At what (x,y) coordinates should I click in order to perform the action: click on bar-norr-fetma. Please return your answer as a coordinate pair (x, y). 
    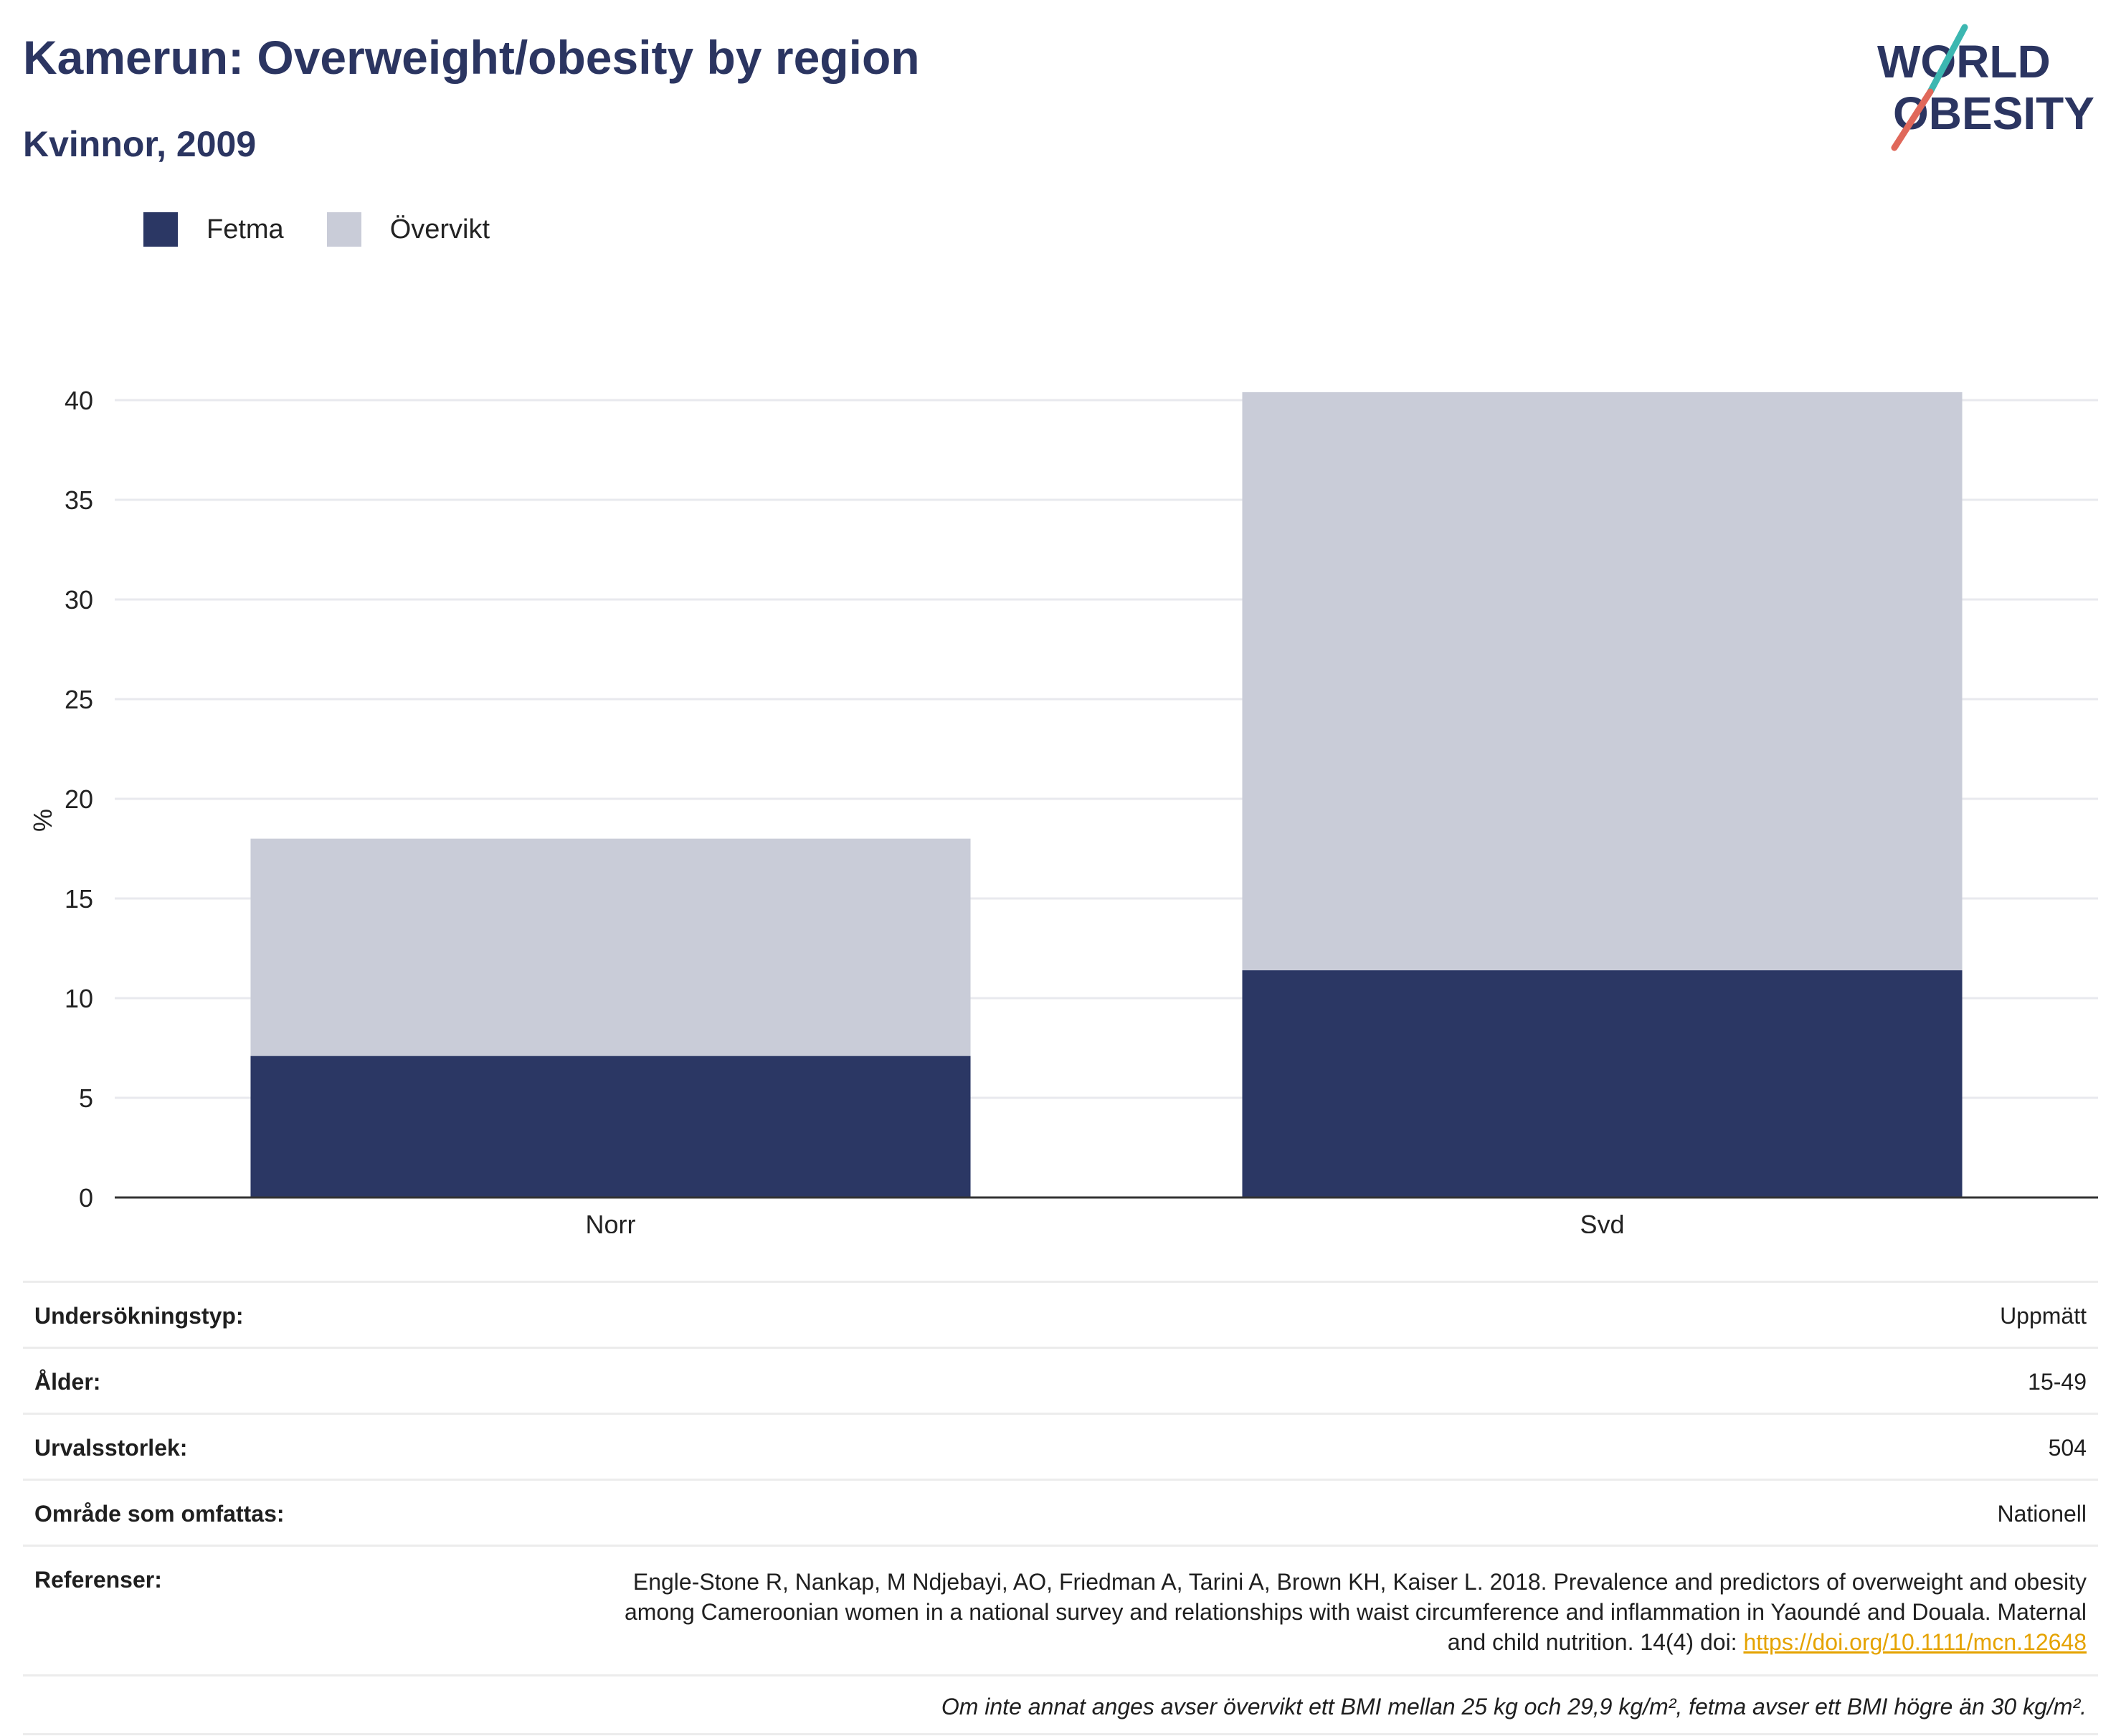
    Looking at the image, I should click on (610, 1127).